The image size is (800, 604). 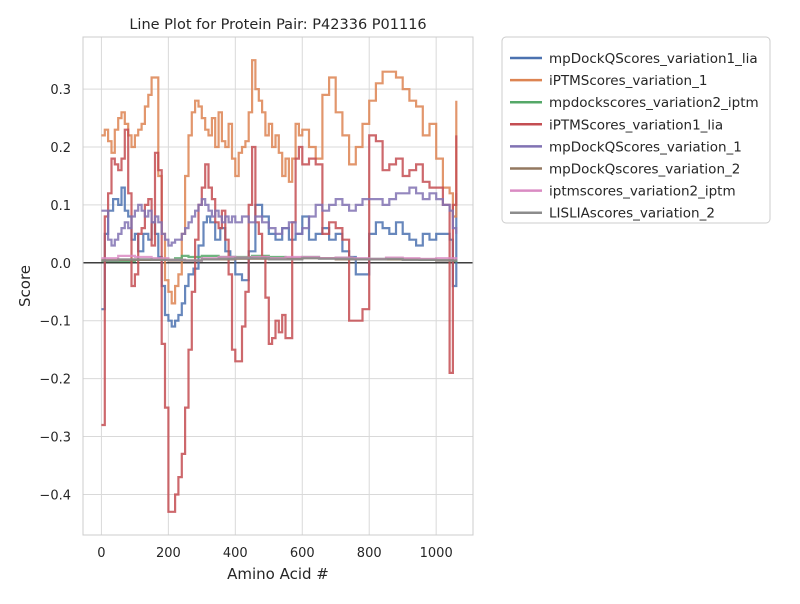 What do you see at coordinates (436, 553) in the screenshot?
I see `x-tick-label: 1000` at bounding box center [436, 553].